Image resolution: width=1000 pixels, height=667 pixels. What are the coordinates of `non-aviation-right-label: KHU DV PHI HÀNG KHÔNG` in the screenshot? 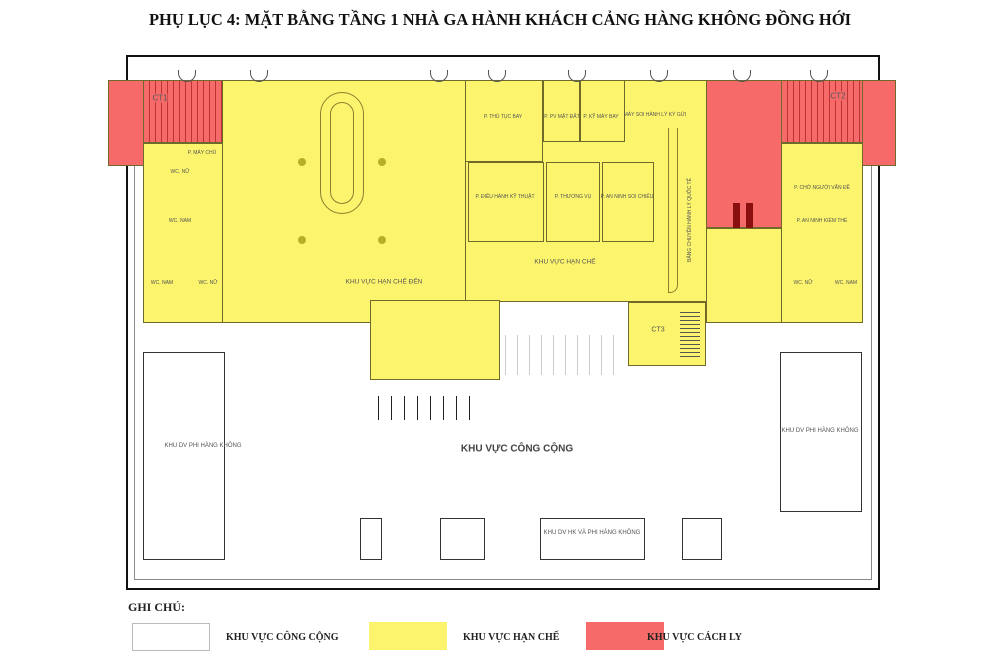 It's located at (820, 431).